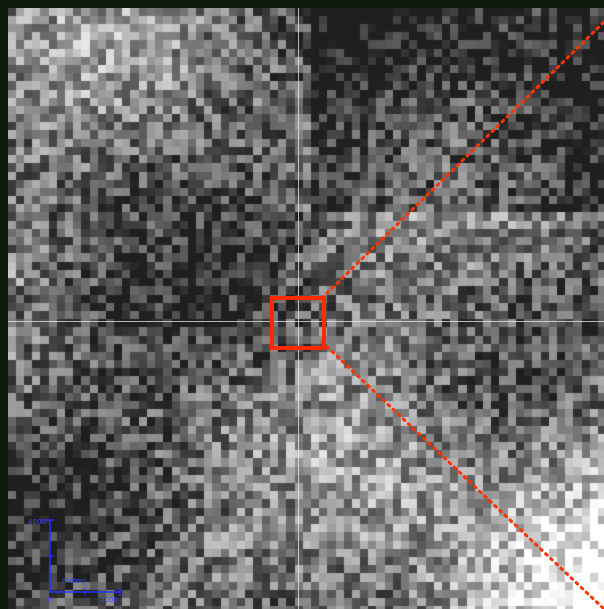 This screenshot has height=609, width=604. I want to click on scale-bar-x-max-label: 2000, so click(109, 600).